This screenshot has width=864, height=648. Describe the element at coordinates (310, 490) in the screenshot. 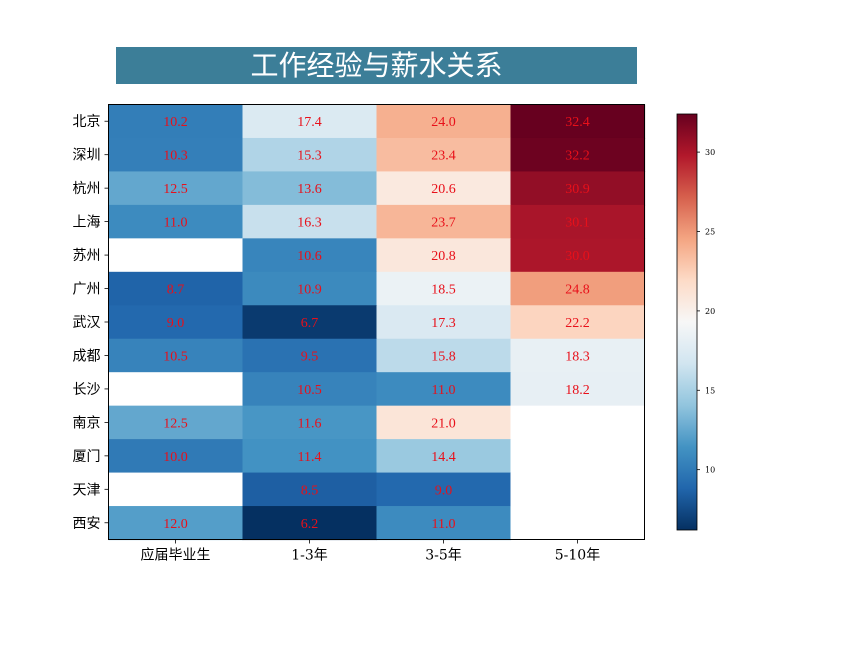

I see `cell-value-label: 8.5` at that location.